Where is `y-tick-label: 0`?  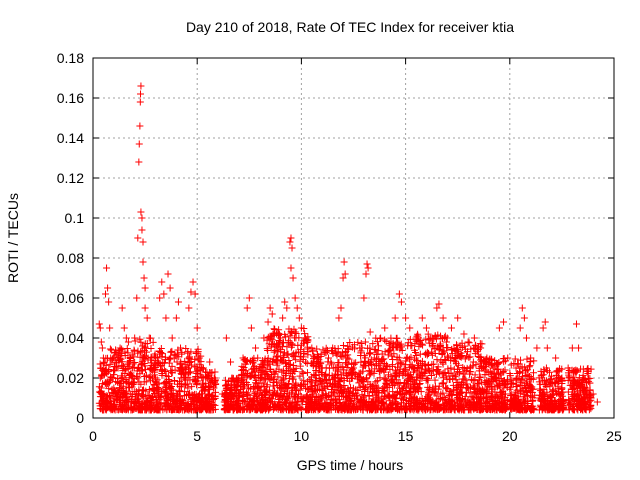 y-tick-label: 0 is located at coordinates (80, 418).